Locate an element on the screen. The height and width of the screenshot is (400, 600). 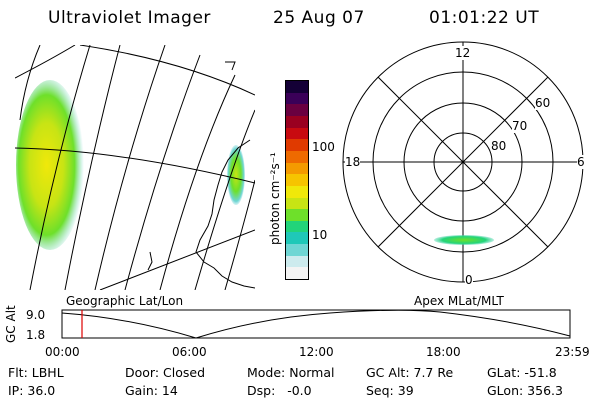
mlt-6-label: 6 is located at coordinates (581, 162).